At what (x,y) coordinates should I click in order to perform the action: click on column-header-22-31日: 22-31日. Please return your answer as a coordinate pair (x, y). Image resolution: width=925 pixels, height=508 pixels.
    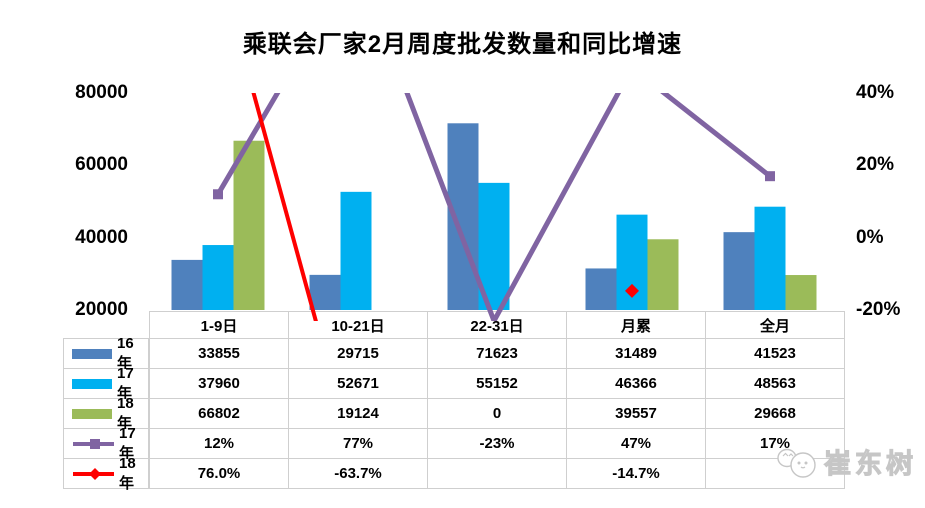
    Looking at the image, I should click on (497, 325).